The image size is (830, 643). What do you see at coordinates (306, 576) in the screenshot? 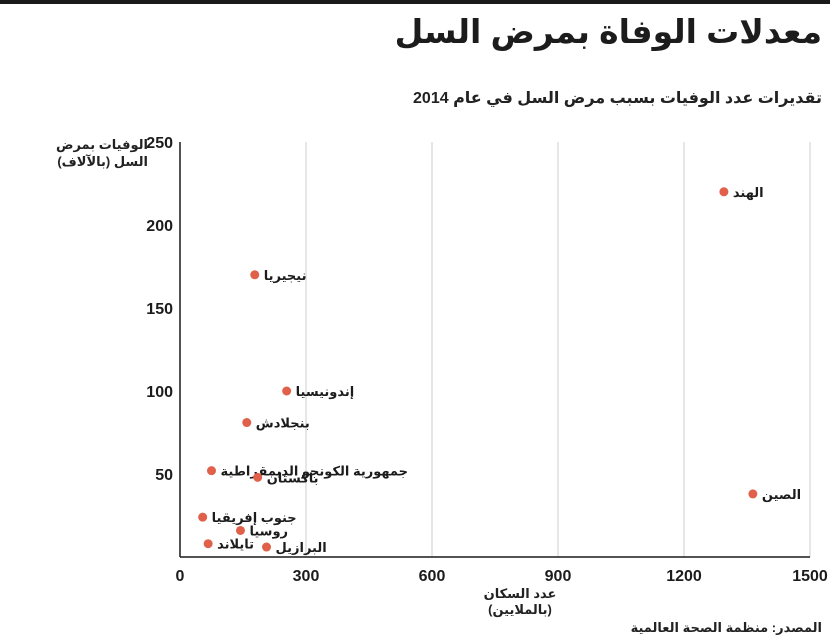
I see `x-tick-label: 300` at bounding box center [306, 576].